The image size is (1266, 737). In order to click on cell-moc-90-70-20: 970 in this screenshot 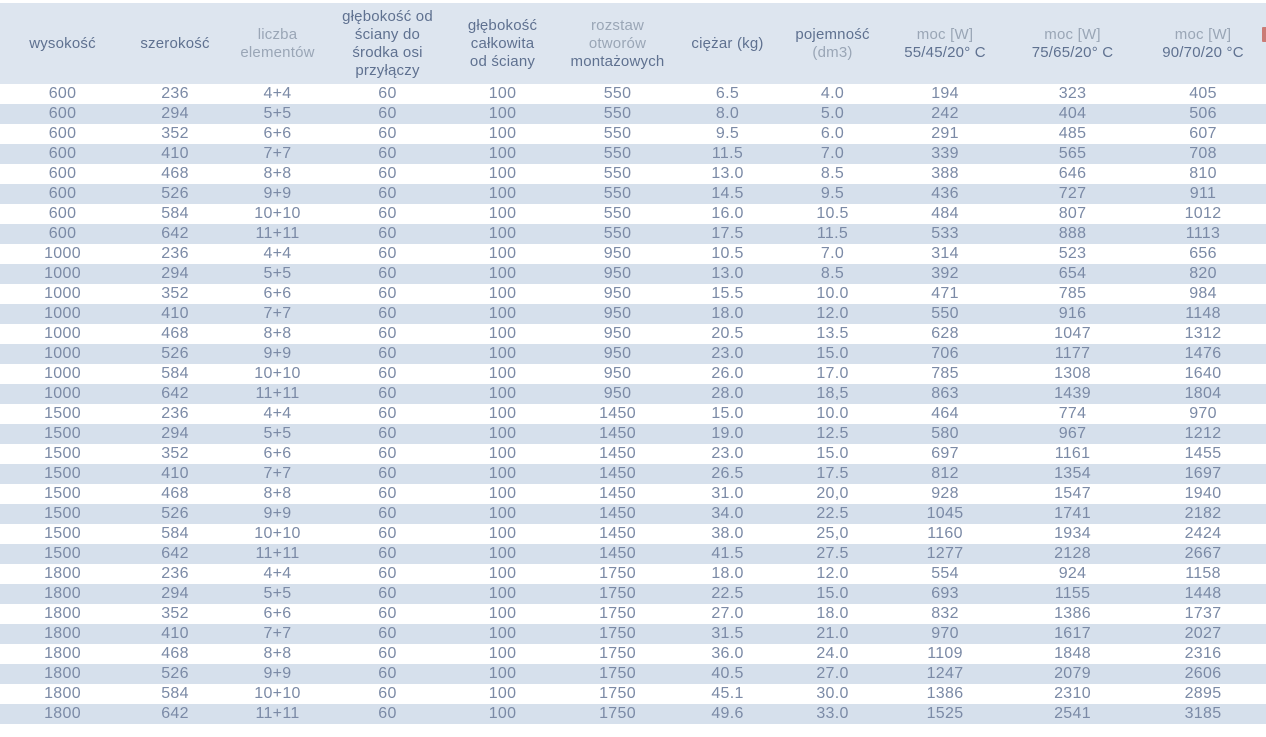, I will do `click(1203, 413)`.